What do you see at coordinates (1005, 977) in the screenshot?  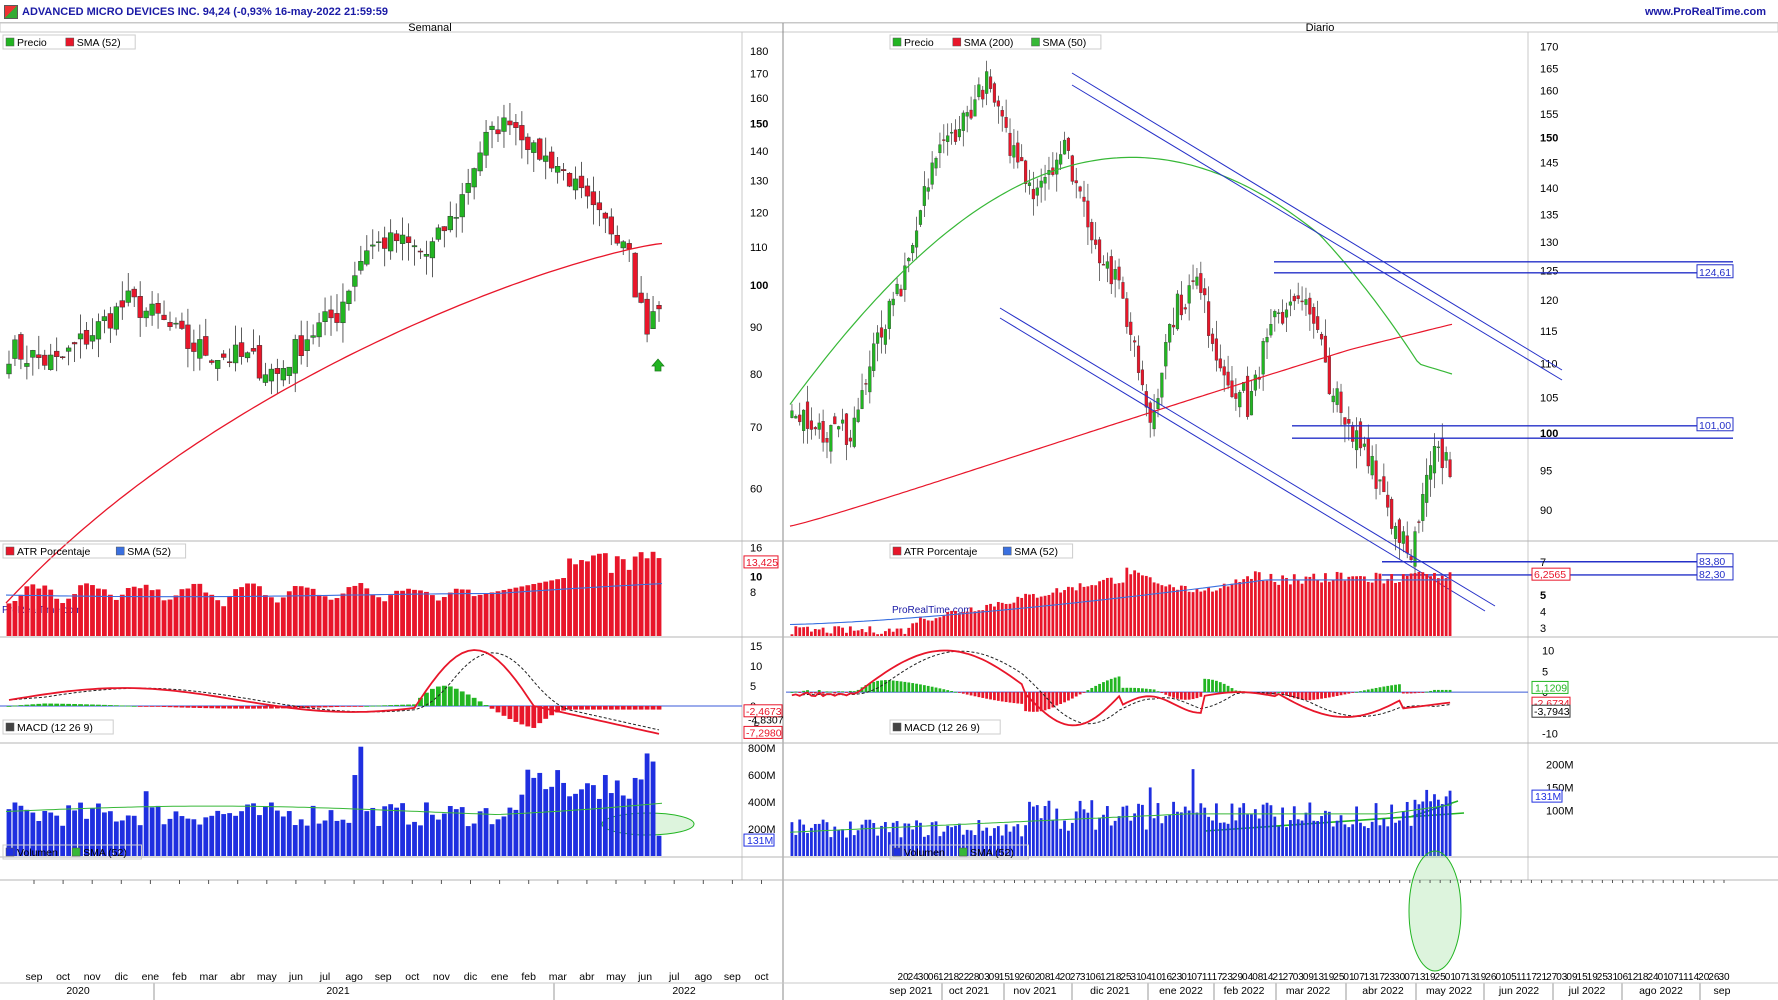 I see `right-x-day-10: 15` at bounding box center [1005, 977].